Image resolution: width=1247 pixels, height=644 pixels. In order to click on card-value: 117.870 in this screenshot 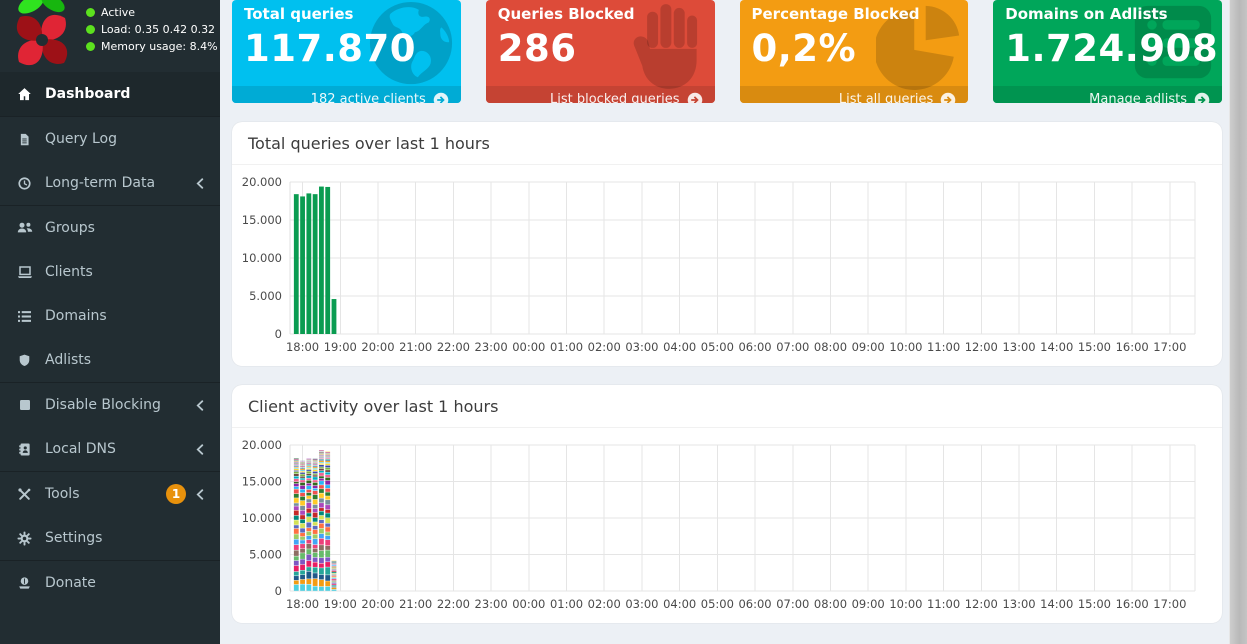, I will do `click(330, 48)`.